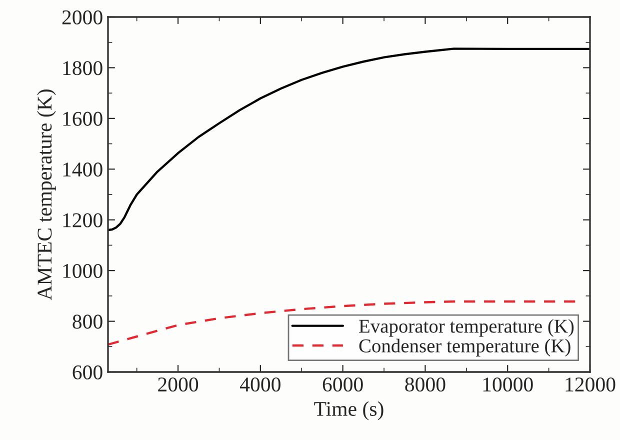 This screenshot has width=620, height=440. What do you see at coordinates (260, 384) in the screenshot?
I see `x-tick-label: 4000` at bounding box center [260, 384].